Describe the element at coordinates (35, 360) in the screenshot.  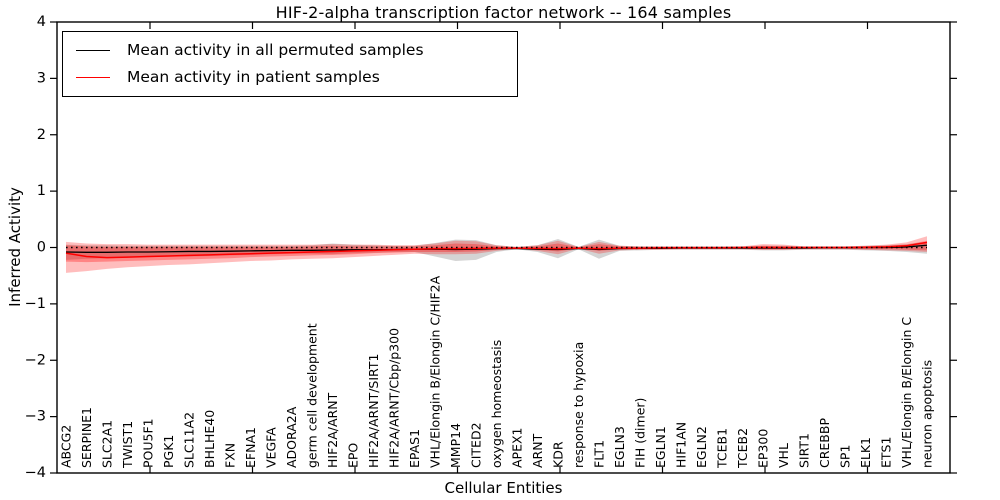
I see `y-tick-label: −2` at that location.